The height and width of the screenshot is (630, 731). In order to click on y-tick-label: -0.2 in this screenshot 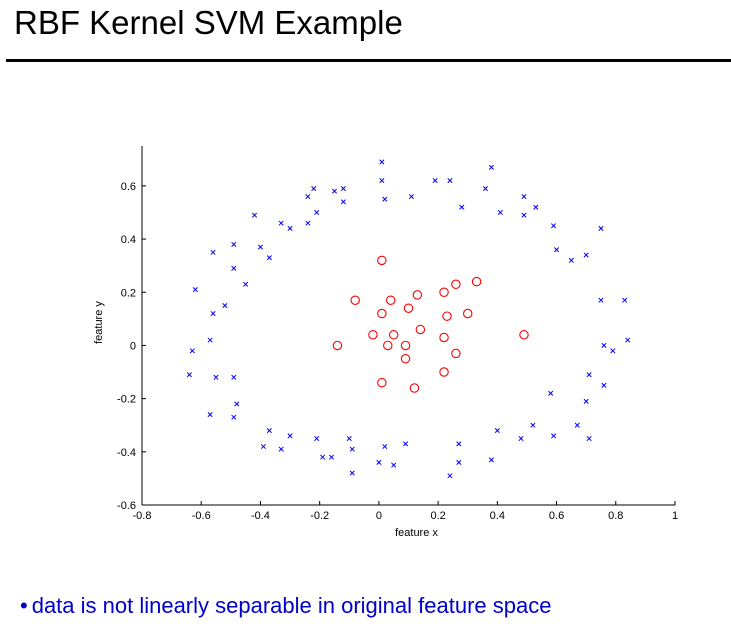, I will do `click(126, 400)`.